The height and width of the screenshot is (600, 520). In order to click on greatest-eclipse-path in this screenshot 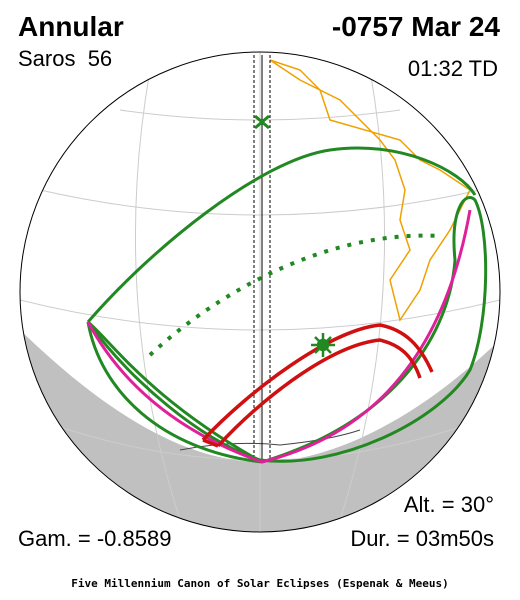, I will do `click(294, 295)`.